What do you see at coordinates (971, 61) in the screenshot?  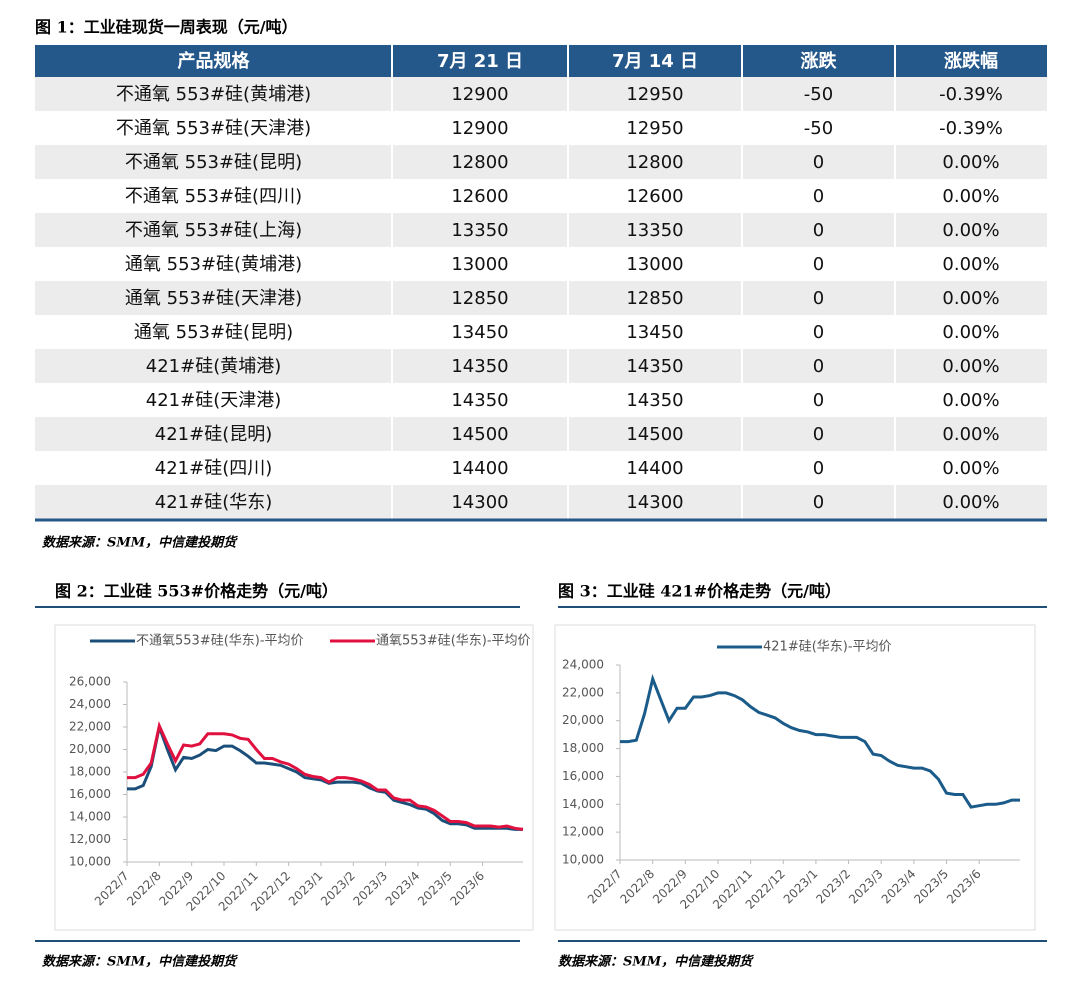 I see `header-cell: 涨跌幅` at bounding box center [971, 61].